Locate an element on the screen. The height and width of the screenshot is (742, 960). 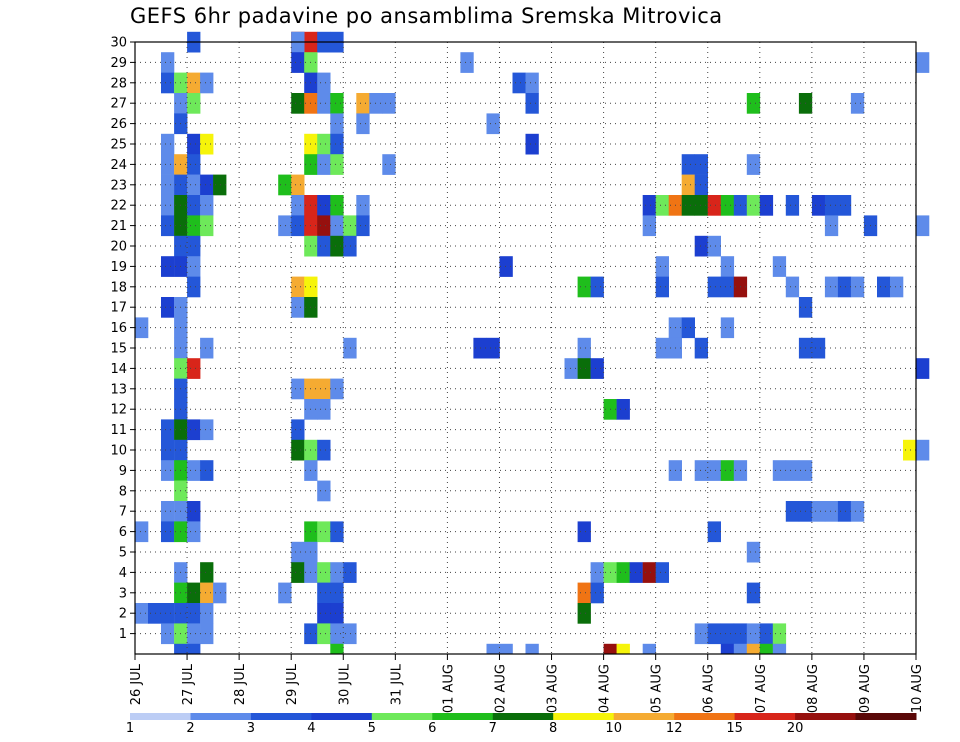
y-tick-label: 21 is located at coordinates (118, 226).